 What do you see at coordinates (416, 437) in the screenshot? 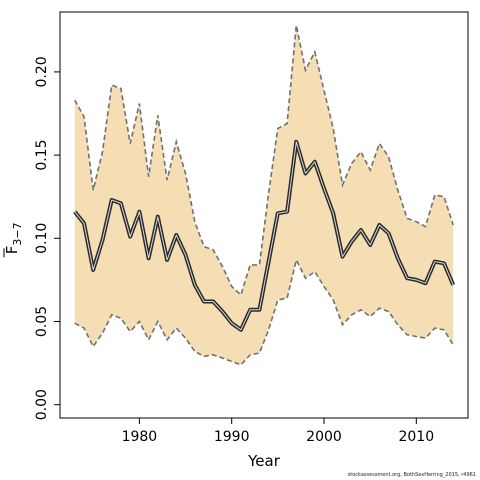
I see `x-tick-label: 2010` at bounding box center [416, 437].